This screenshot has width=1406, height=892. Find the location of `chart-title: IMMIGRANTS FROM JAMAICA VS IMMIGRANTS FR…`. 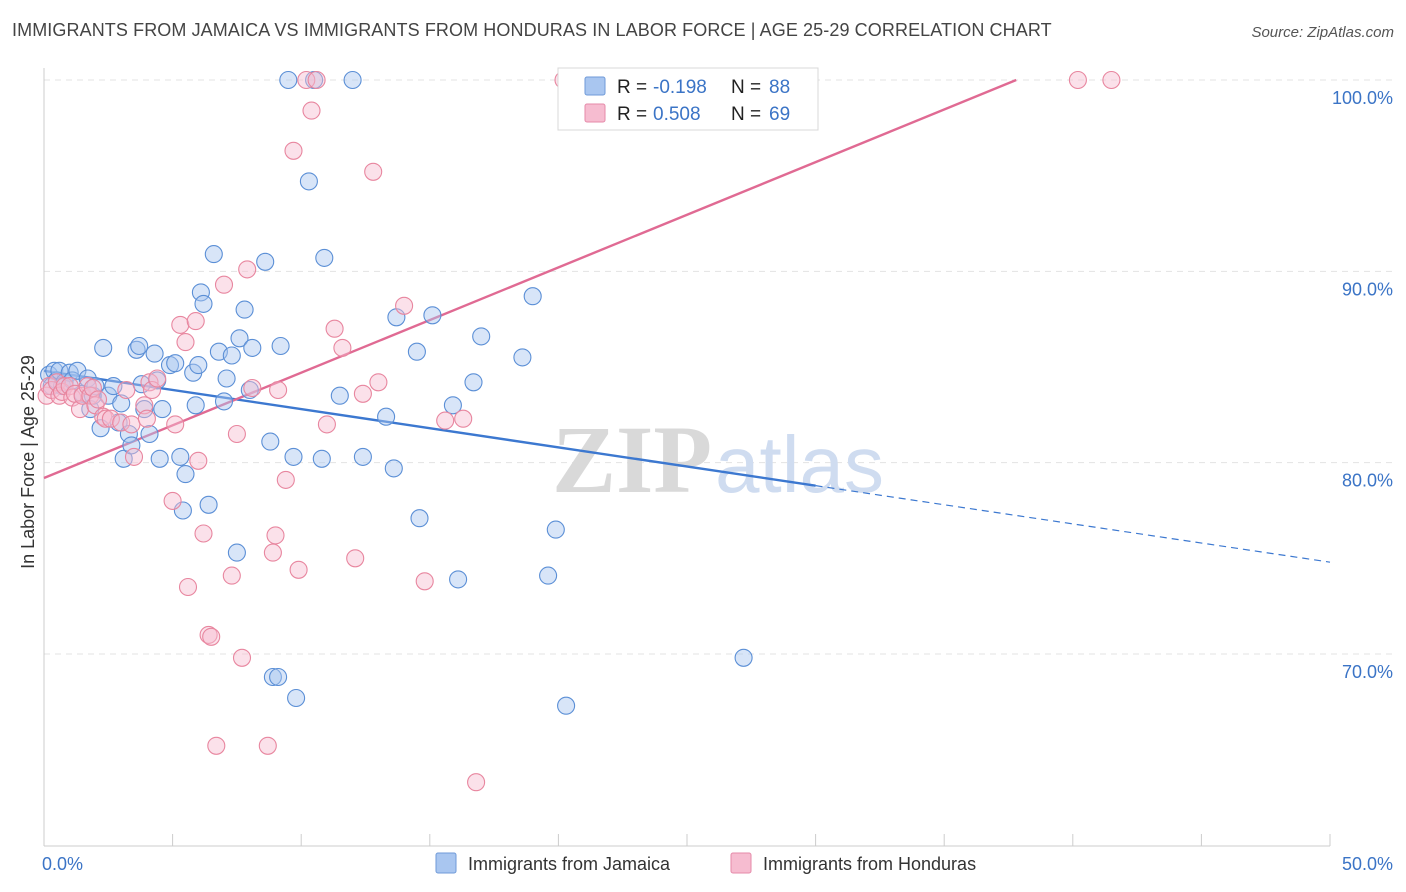

chart-title: IMMIGRANTS FROM JAMAICA VS IMMIGRANTS FR… is located at coordinates (532, 30).